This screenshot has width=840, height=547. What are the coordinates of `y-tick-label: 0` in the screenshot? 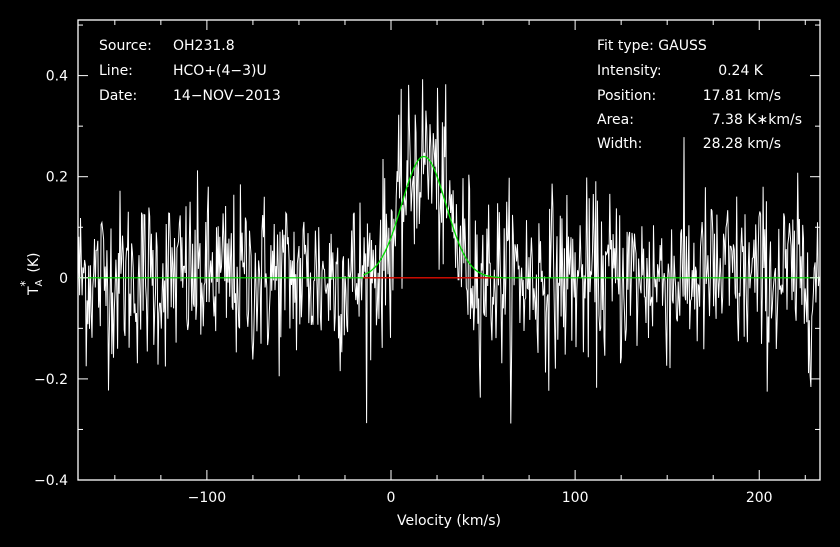 It's located at (63, 279).